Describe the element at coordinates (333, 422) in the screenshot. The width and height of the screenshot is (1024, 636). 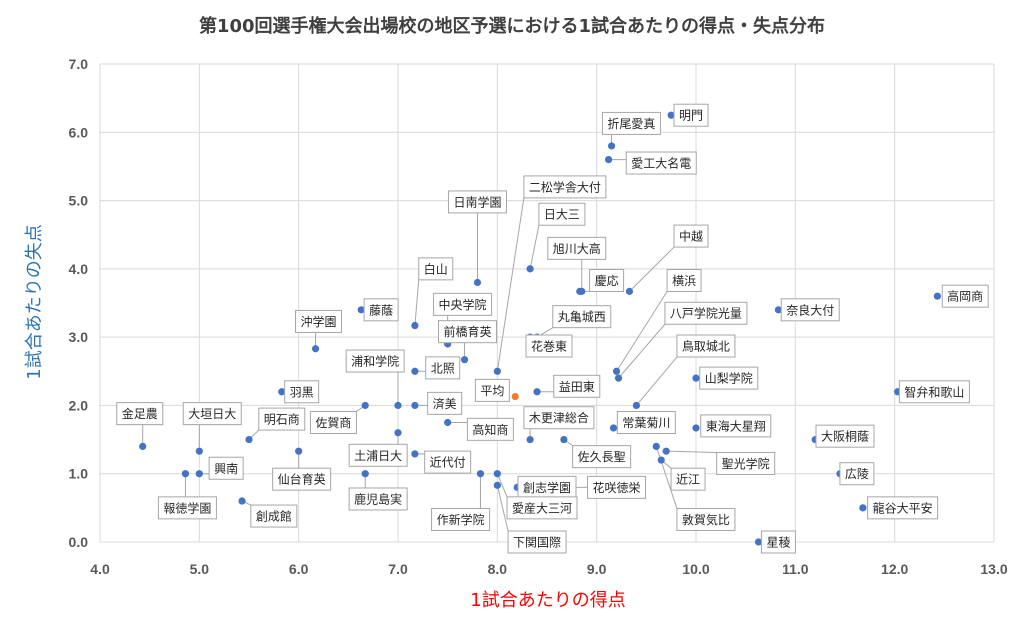
I see `data-label-text: 佐賀商` at that location.